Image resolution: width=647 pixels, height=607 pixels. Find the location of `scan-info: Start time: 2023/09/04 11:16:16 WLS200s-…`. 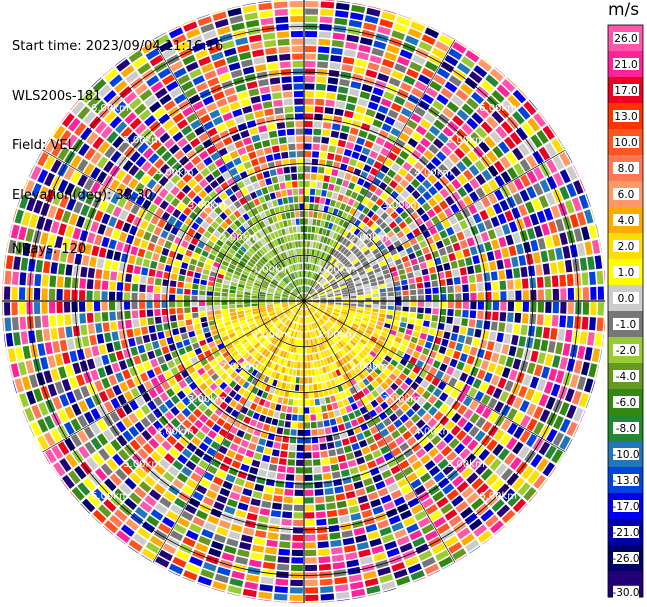

scan-info: Start time: 2023/09/04 11:16:16 WLS200s-… is located at coordinates (117, 140).